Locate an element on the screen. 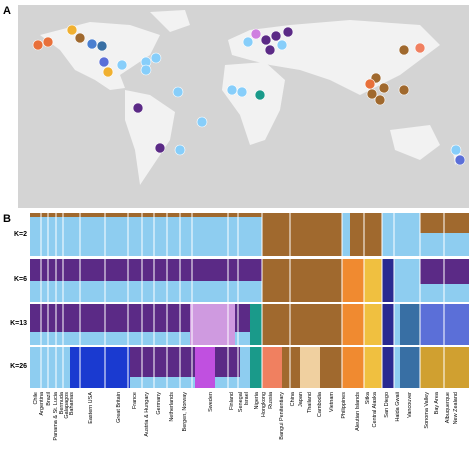  population-label: Netherlands is located at coordinates (172, 407).